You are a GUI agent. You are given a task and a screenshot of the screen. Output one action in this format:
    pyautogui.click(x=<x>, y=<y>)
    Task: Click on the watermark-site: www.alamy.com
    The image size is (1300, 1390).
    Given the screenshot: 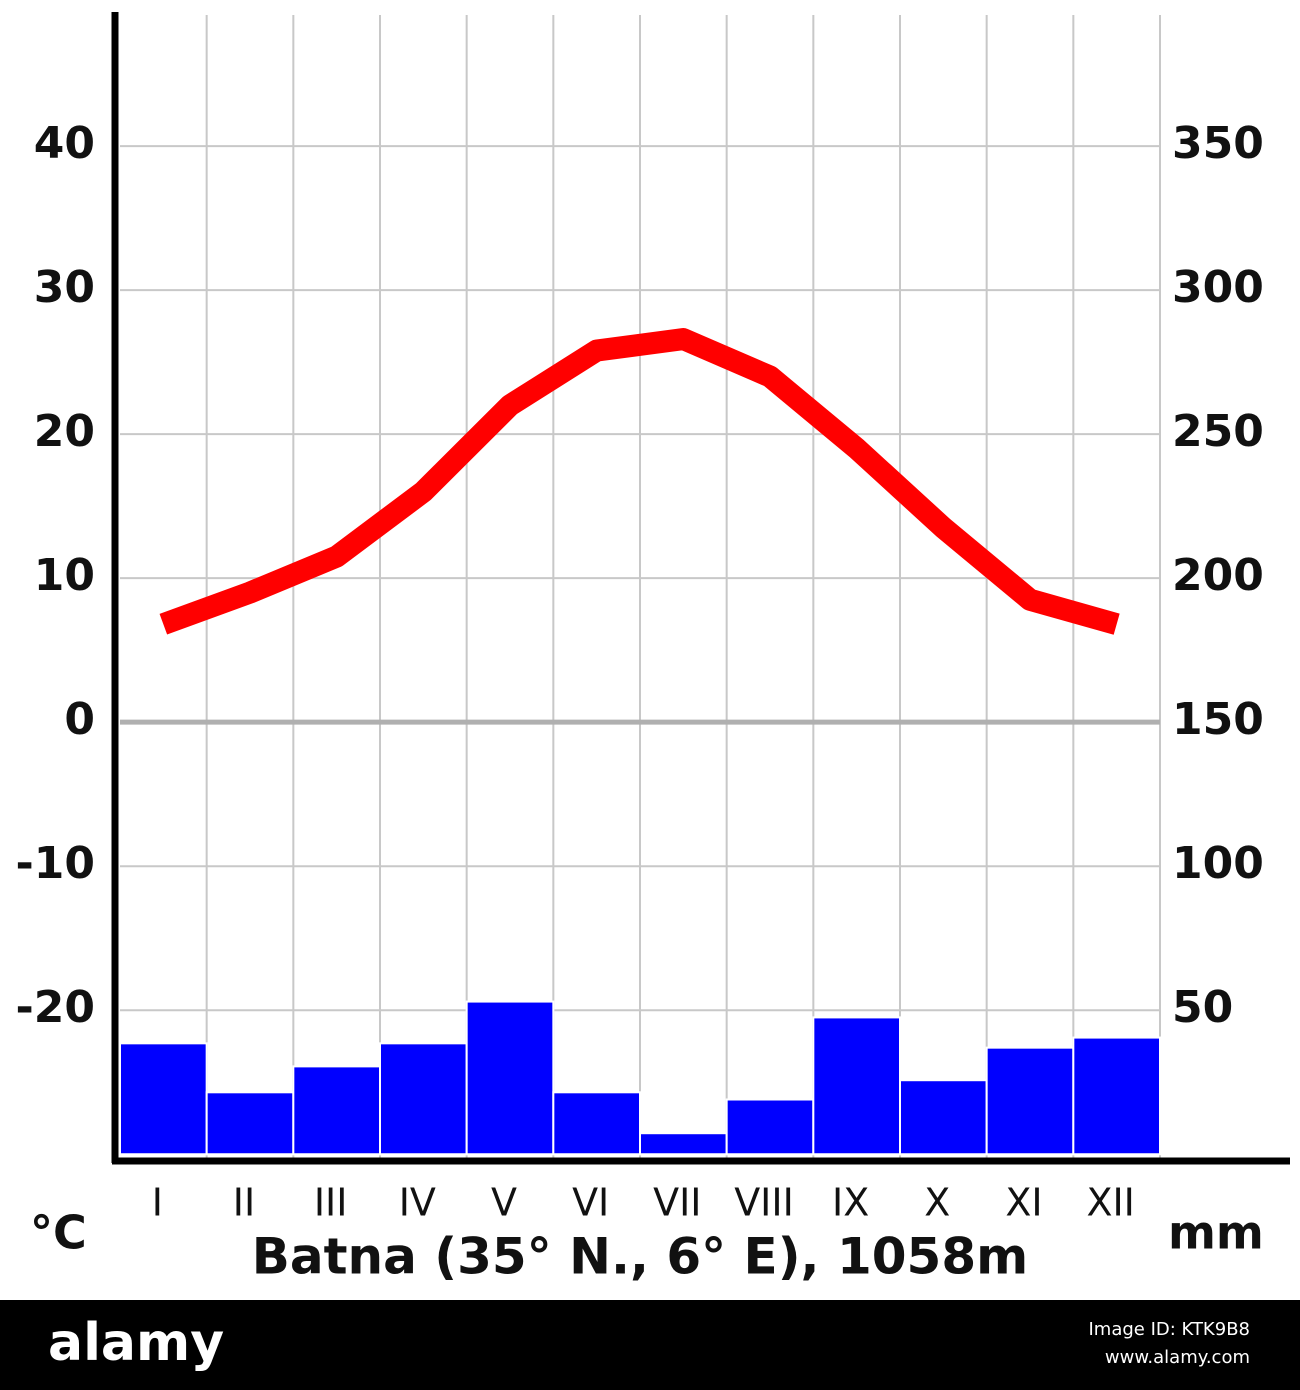 What is the action you would take?
    pyautogui.click(x=1177, y=1357)
    